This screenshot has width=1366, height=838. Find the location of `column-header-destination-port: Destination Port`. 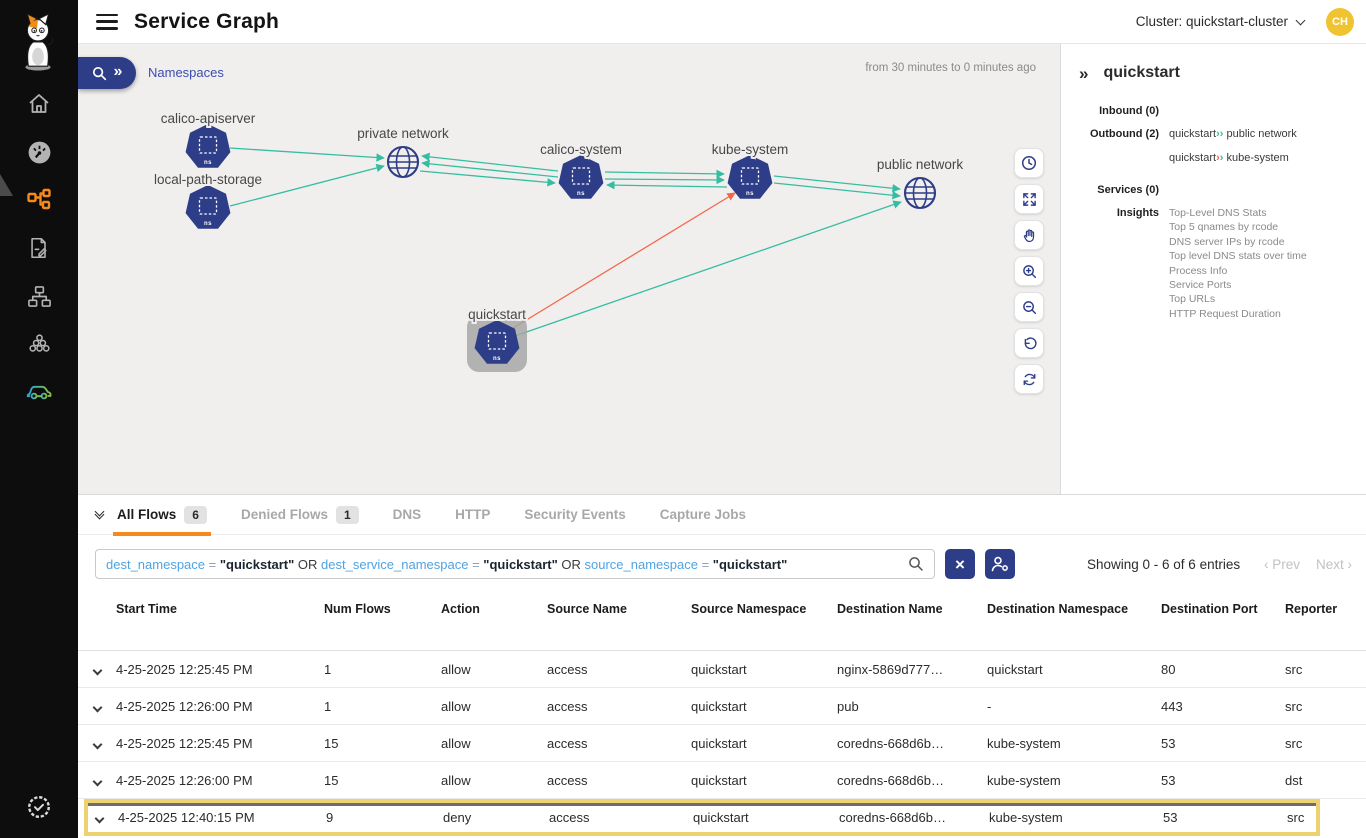

column-header-destination-port: Destination Port is located at coordinates (1209, 609).